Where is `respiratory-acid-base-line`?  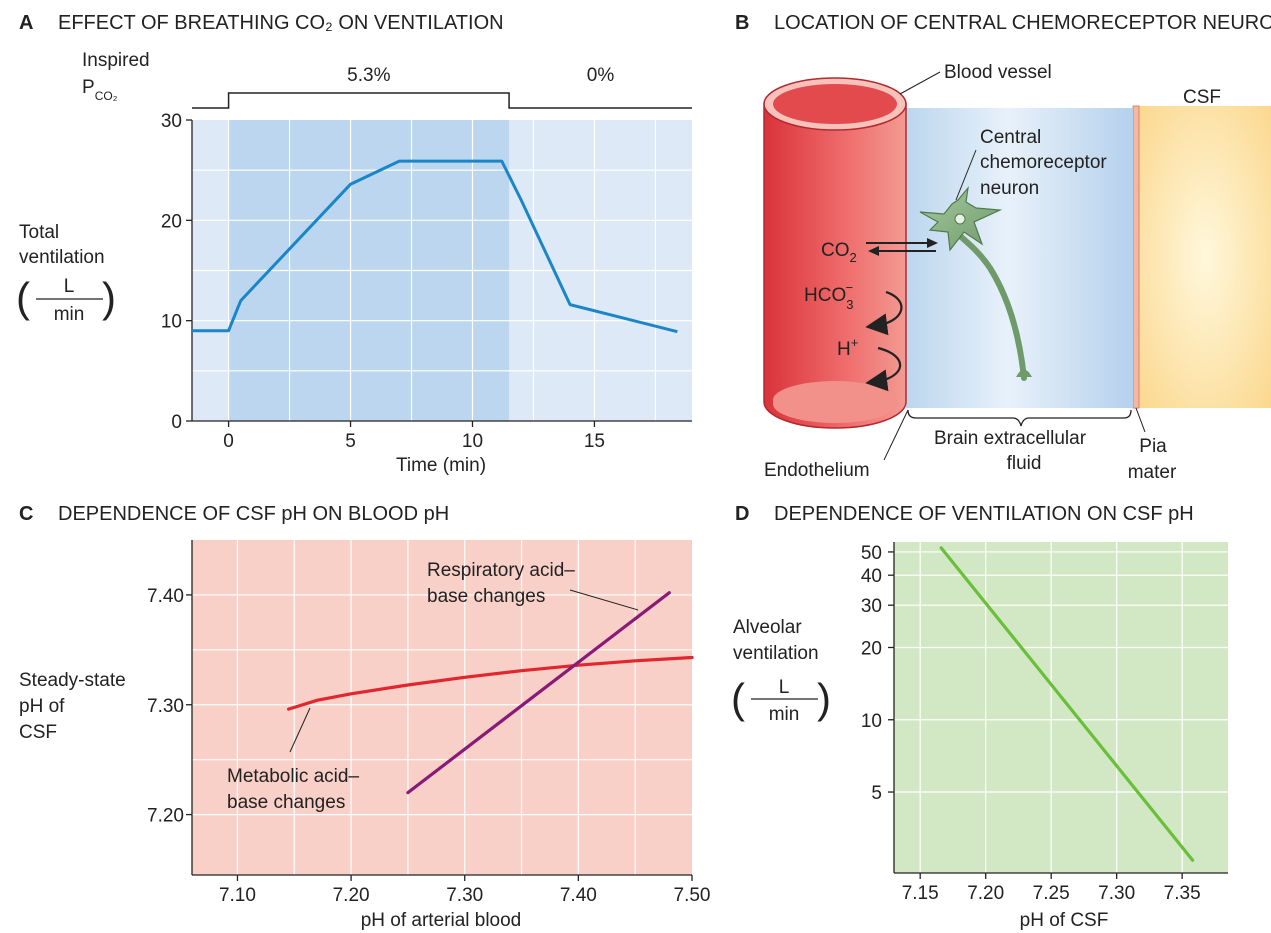 respiratory-acid-base-line is located at coordinates (538, 693).